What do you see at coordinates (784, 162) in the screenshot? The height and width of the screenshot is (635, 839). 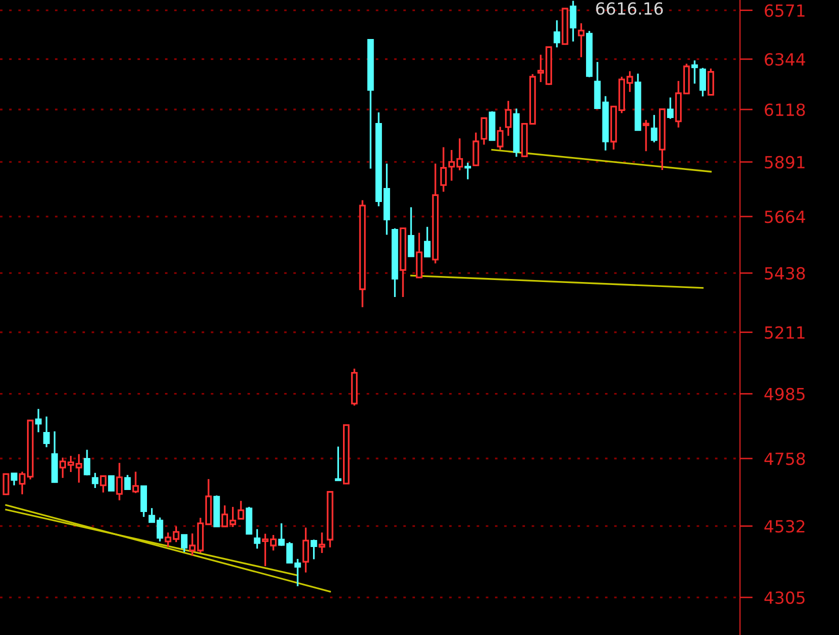 I see `y-tick-label: 5891` at bounding box center [784, 162].